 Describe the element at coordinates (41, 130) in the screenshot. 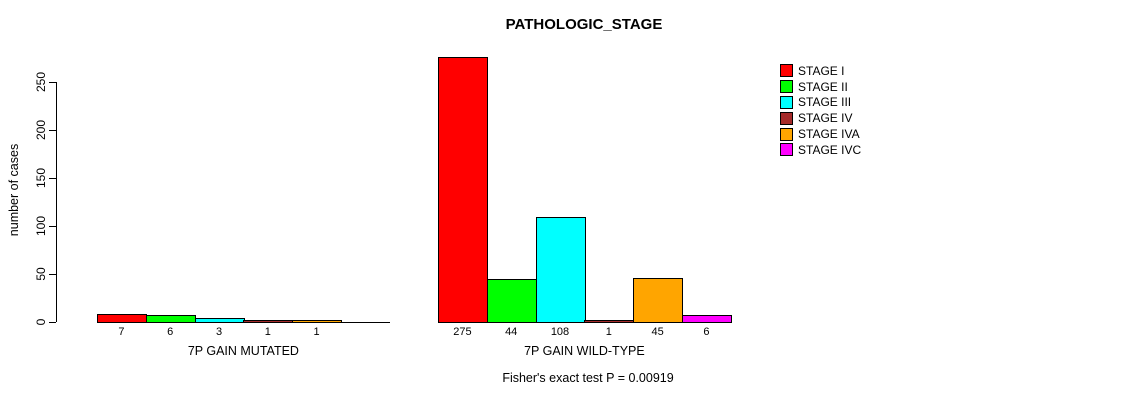

I see `y-tick-label: 200` at that location.